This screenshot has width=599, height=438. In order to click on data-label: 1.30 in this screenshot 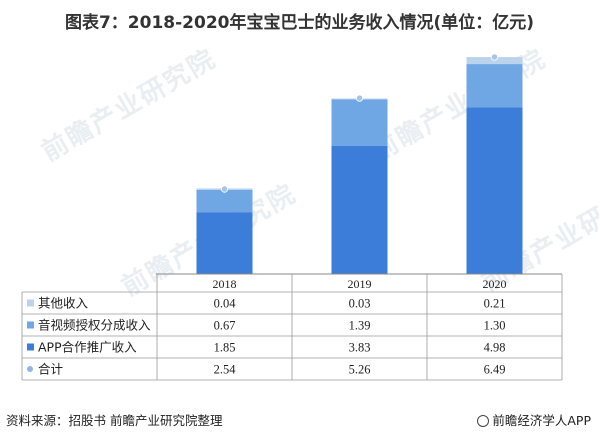, I will do `click(495, 326)`.